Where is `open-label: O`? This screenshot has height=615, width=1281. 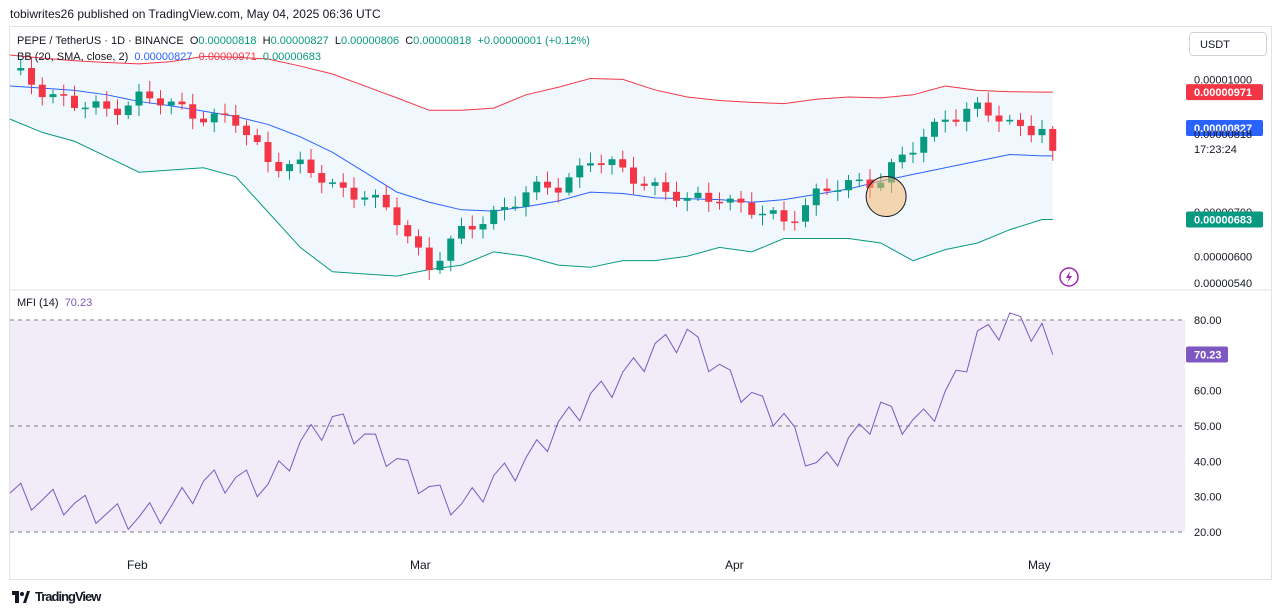 open-label: O is located at coordinates (194, 41).